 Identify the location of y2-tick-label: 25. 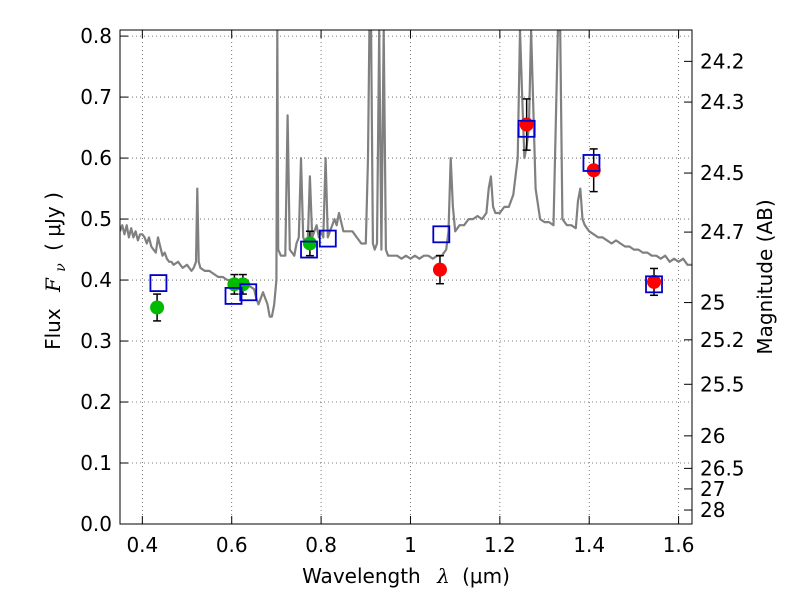
(712, 303).